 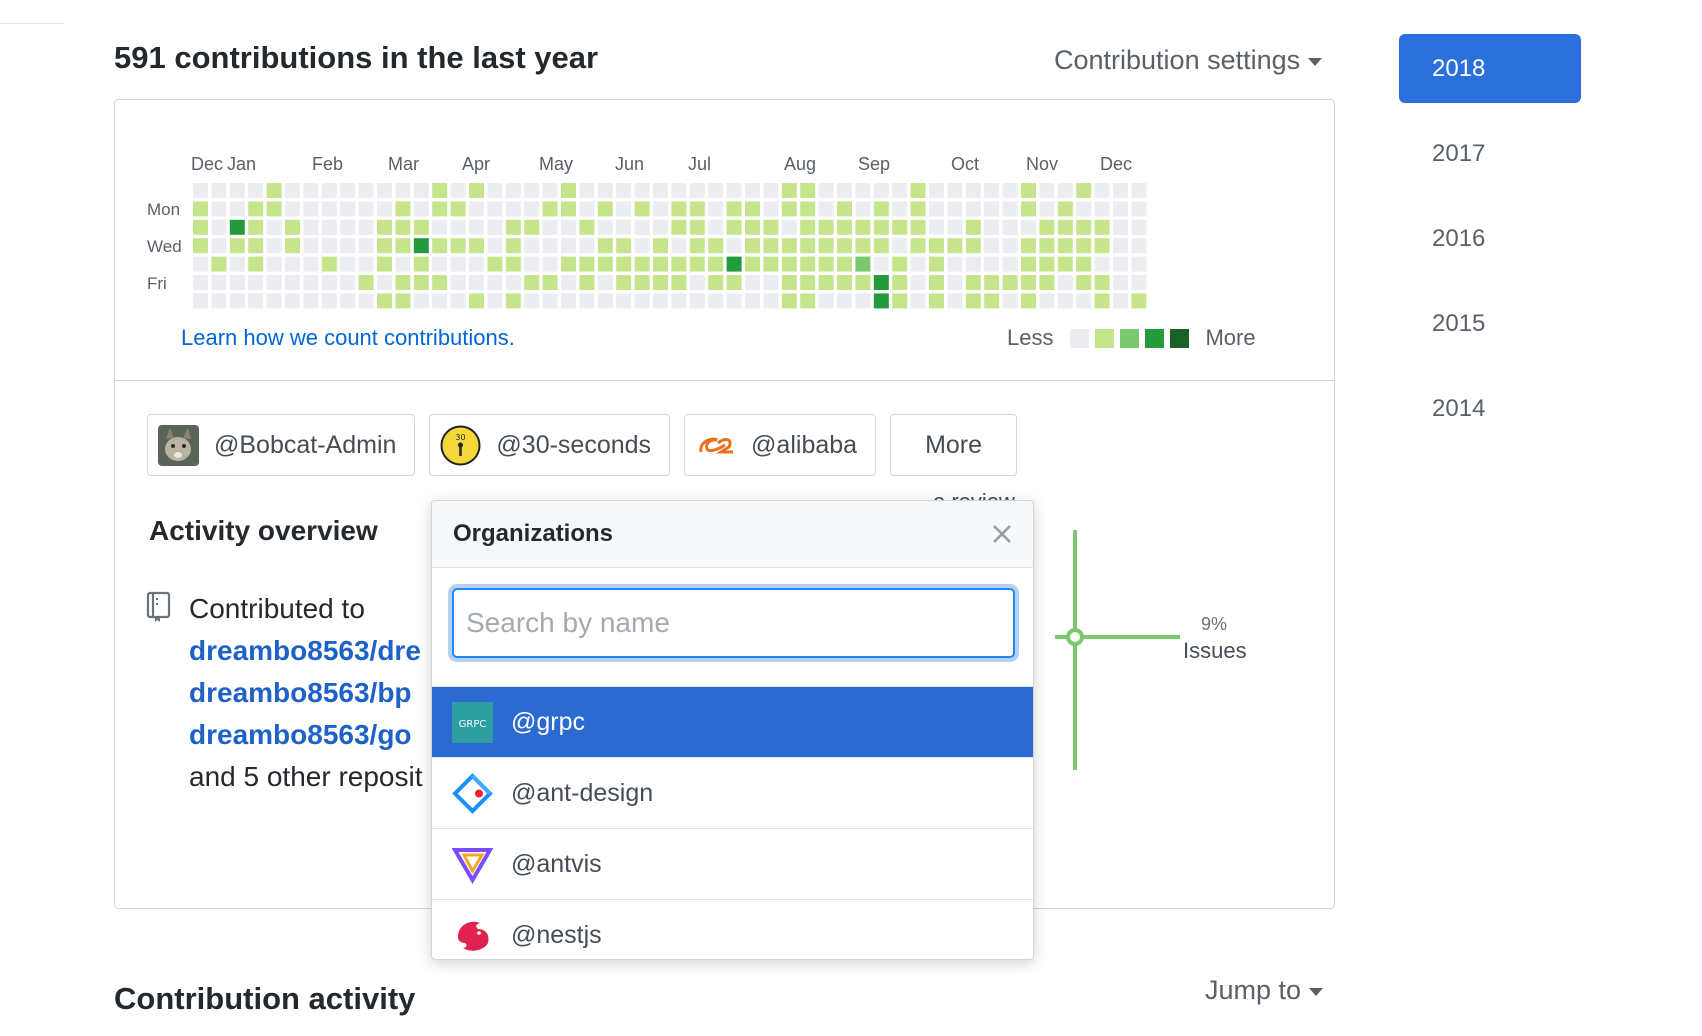 What do you see at coordinates (732, 793) in the screenshot?
I see `org-option-ant-design: @ant-design` at bounding box center [732, 793].